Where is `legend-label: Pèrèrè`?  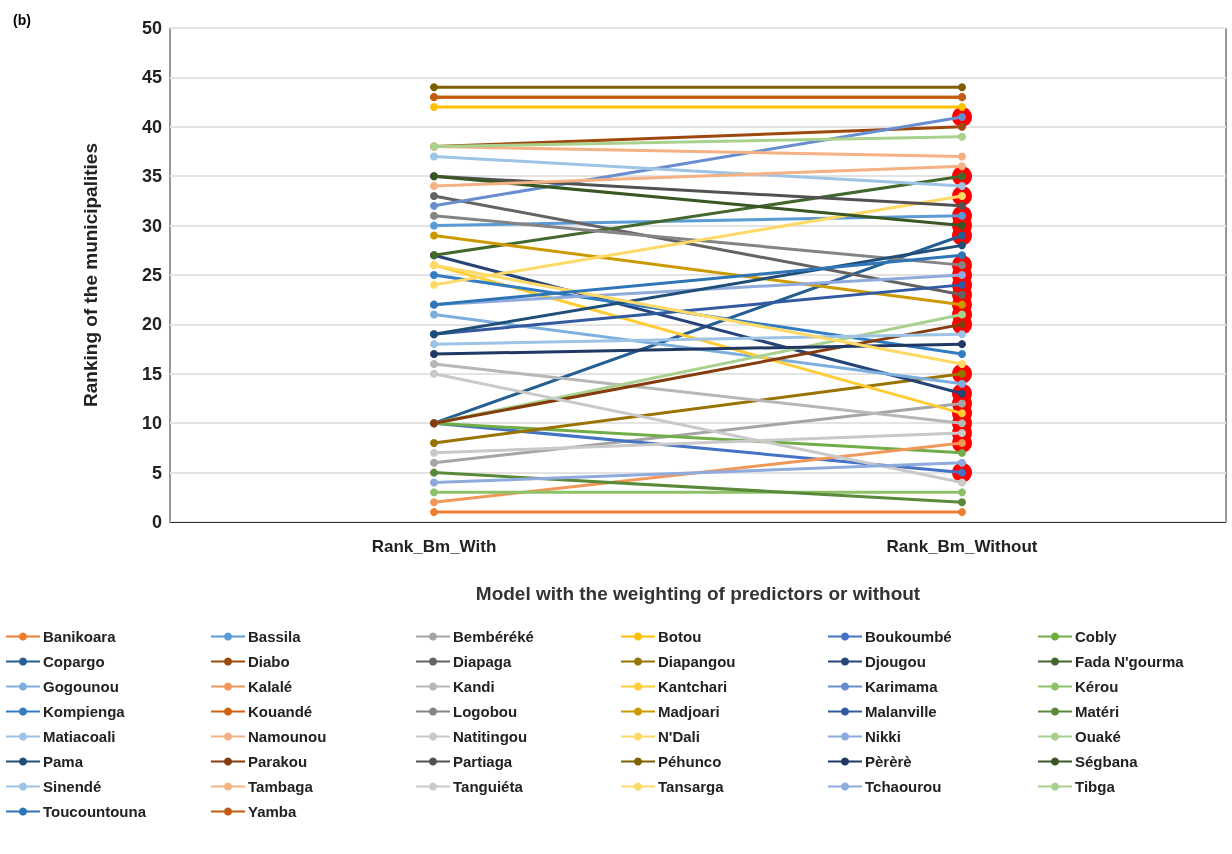 legend-label: Pèrèrè is located at coordinates (888, 761).